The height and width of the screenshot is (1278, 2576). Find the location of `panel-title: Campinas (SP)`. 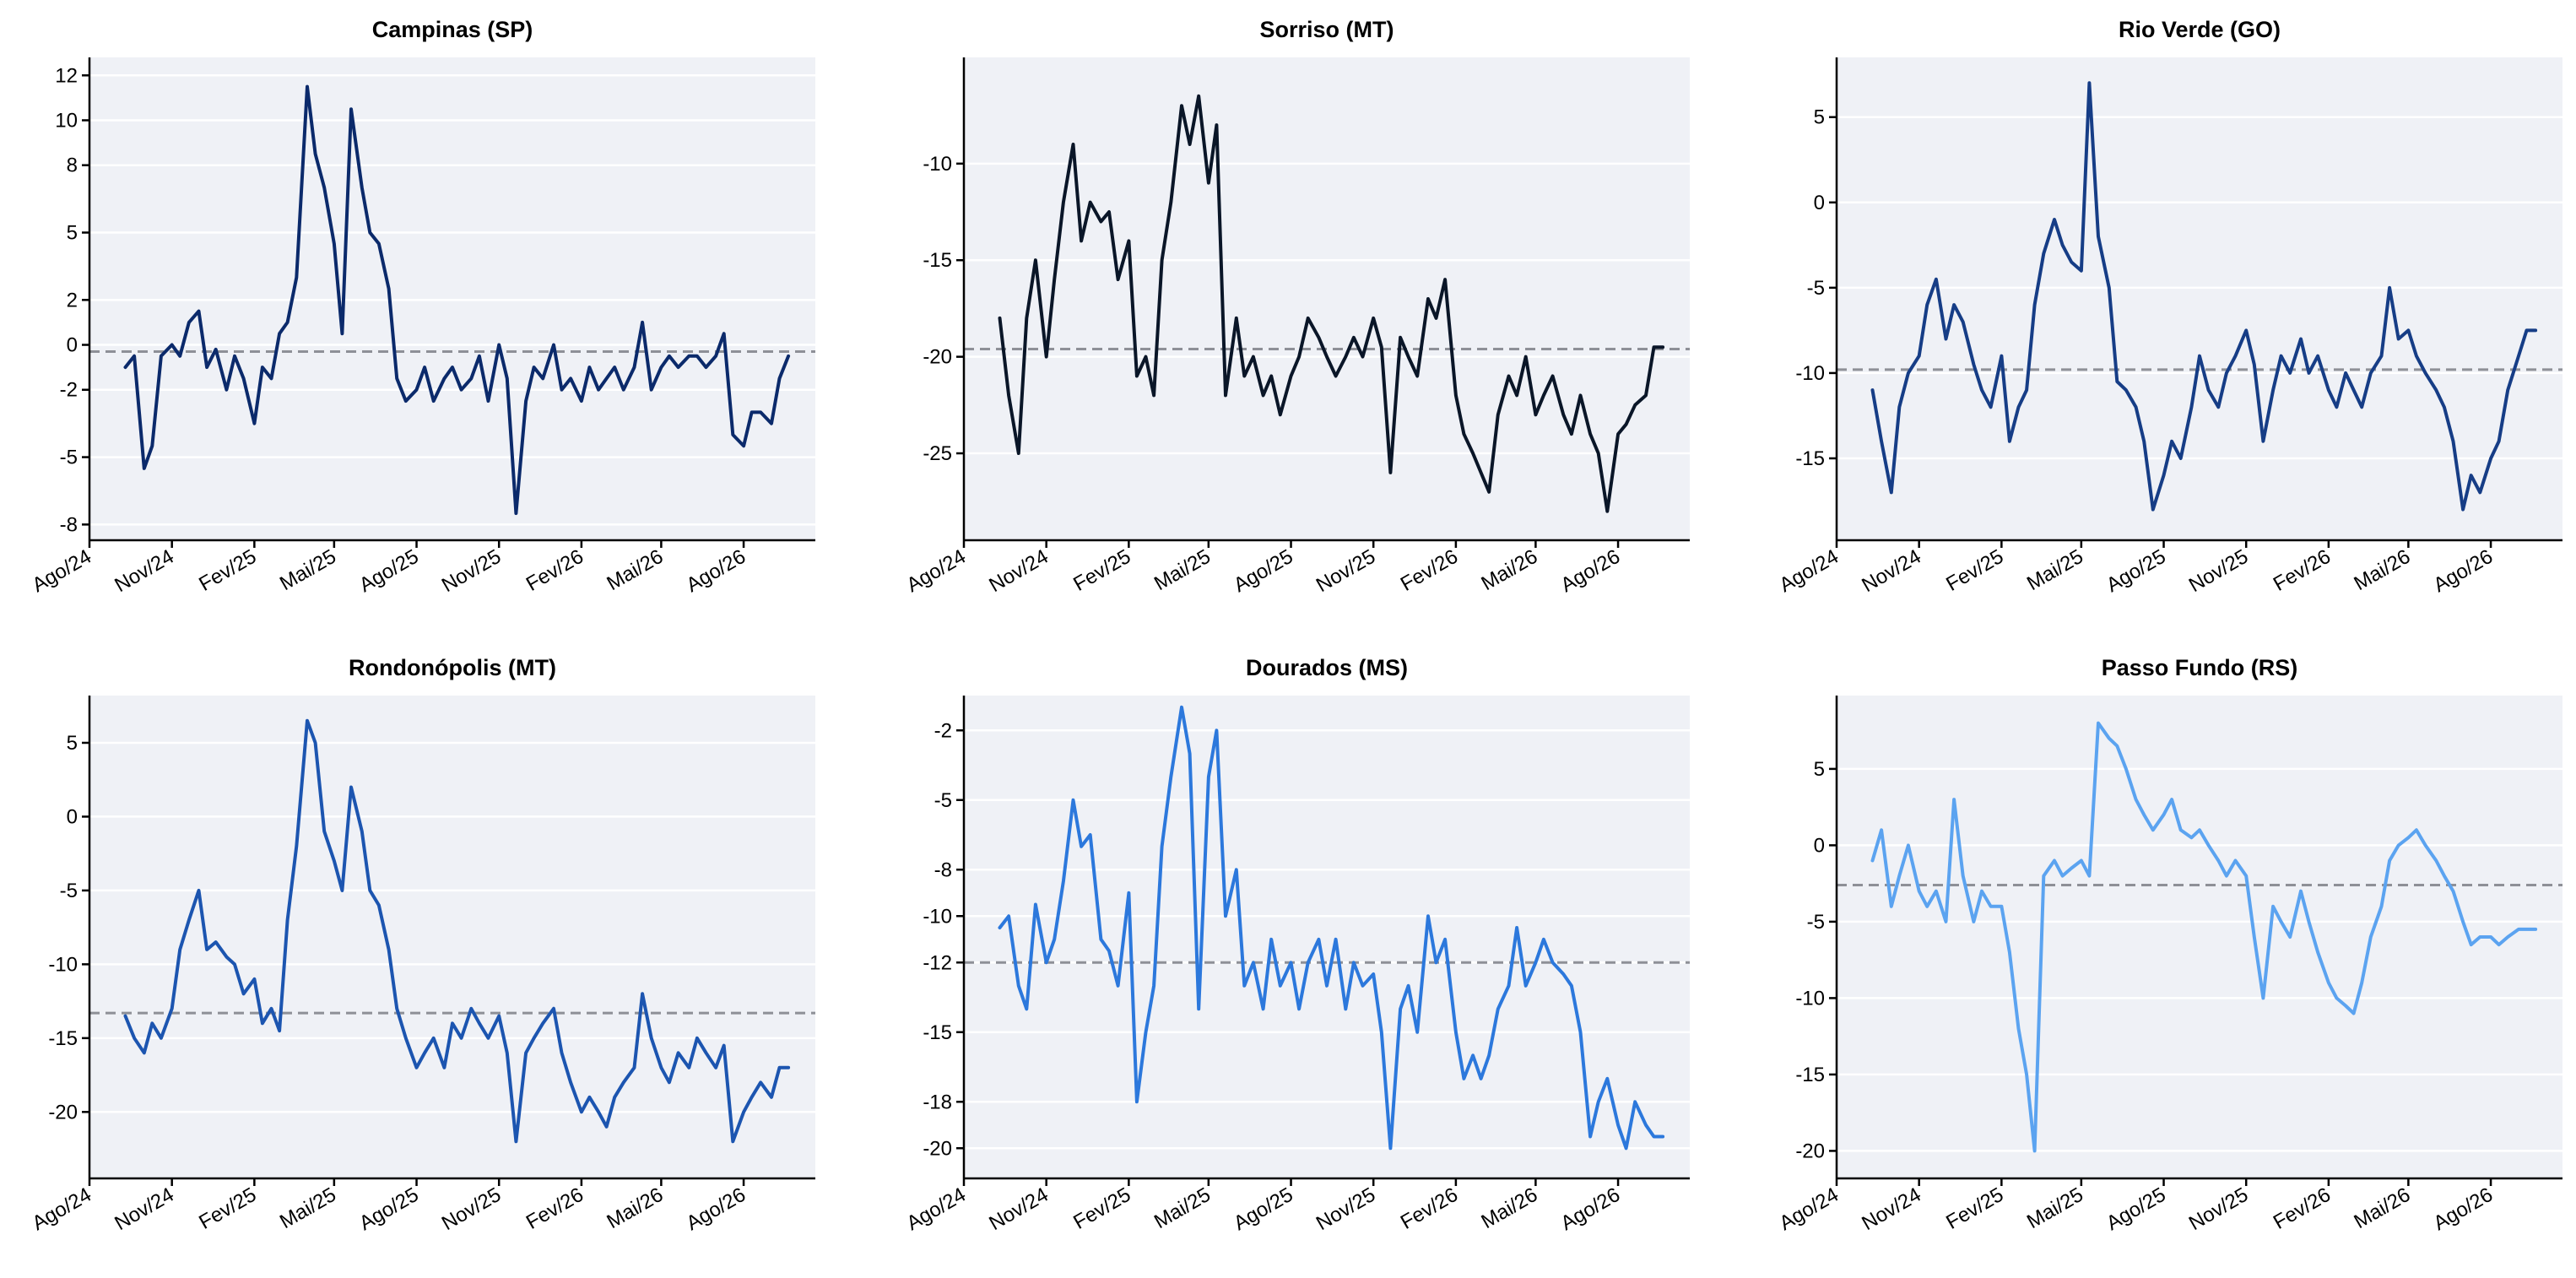

panel-title: Campinas (SP) is located at coordinates (453, 29).